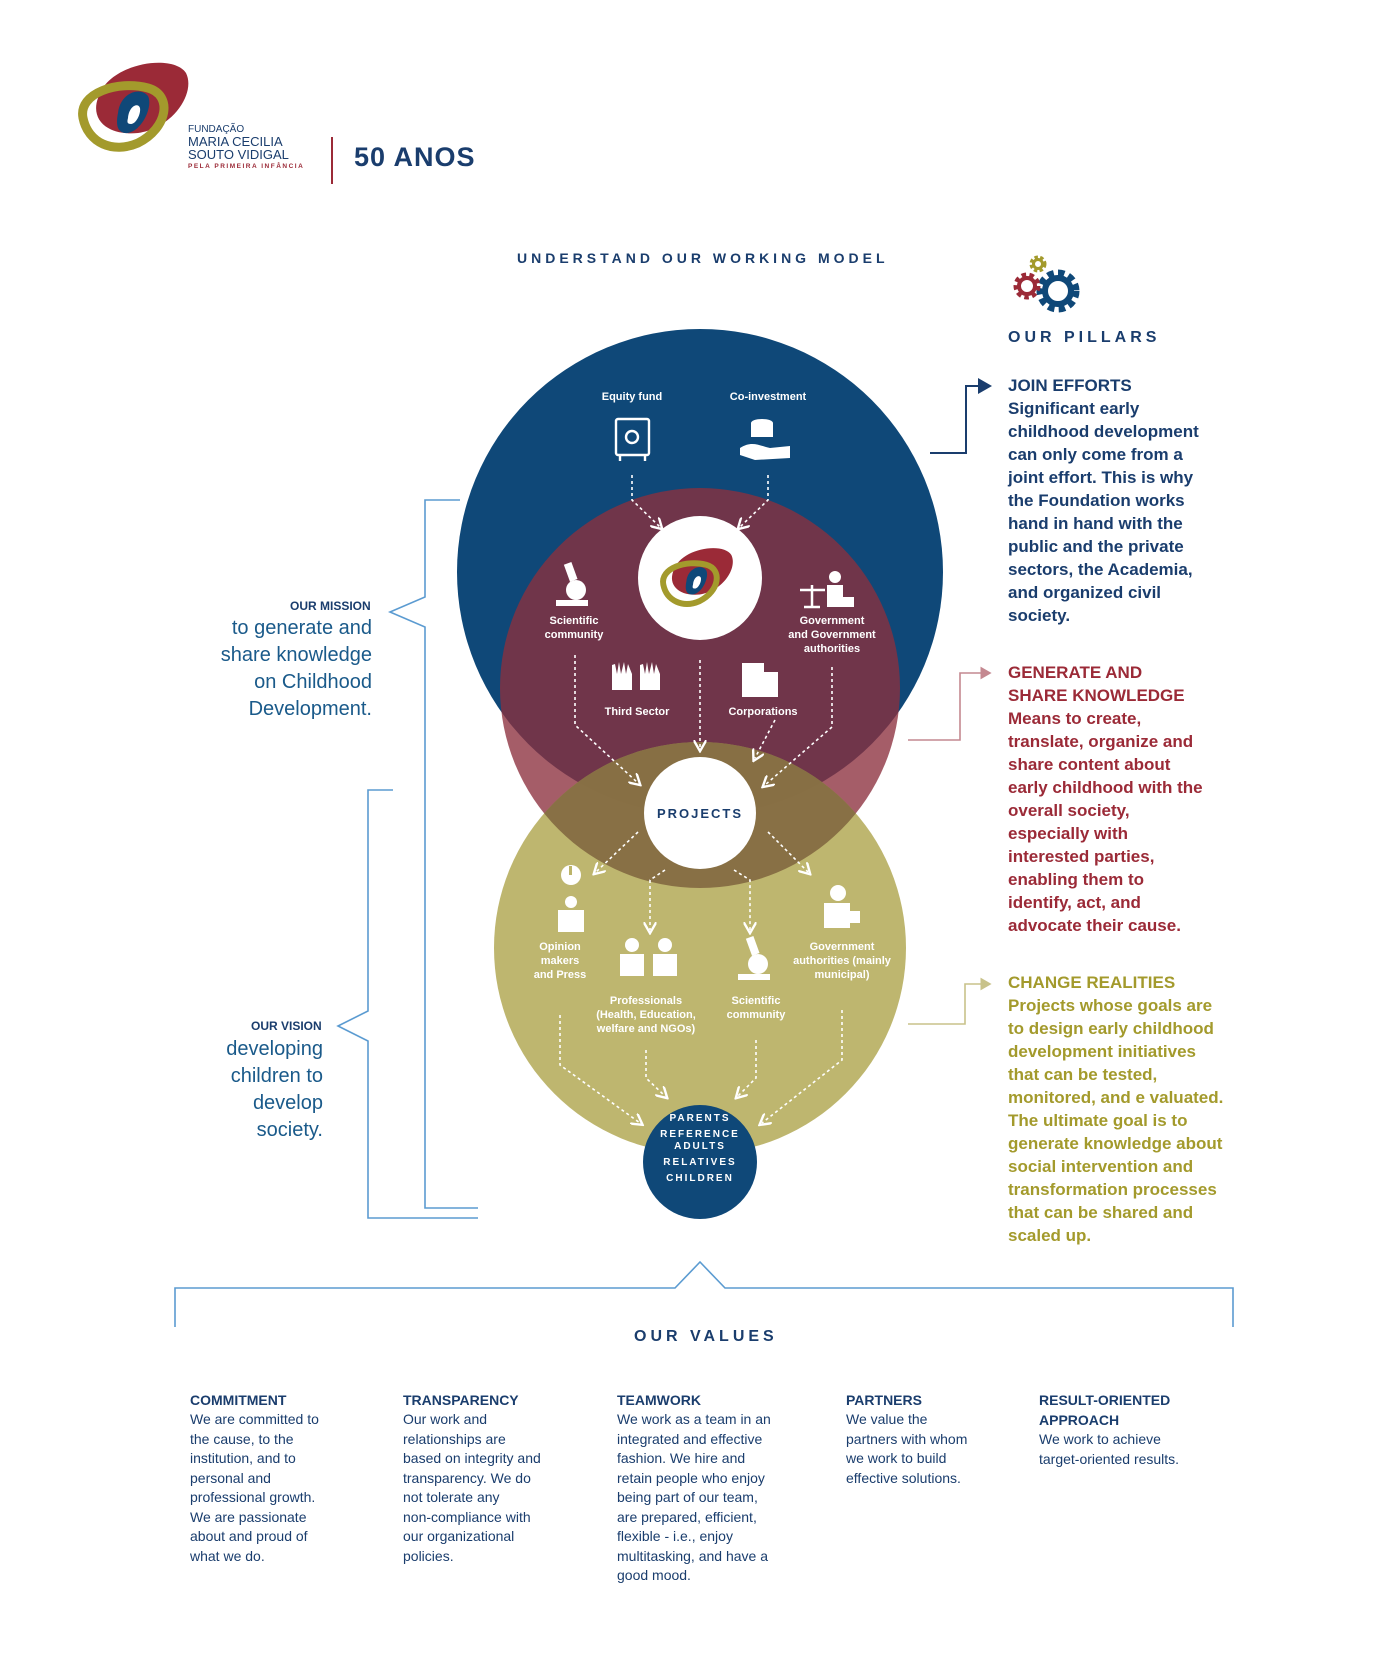 This screenshot has width=1387, height=1653. What do you see at coordinates (692, 1555) in the screenshot?
I see `value-line: multitasking, and have a` at bounding box center [692, 1555].